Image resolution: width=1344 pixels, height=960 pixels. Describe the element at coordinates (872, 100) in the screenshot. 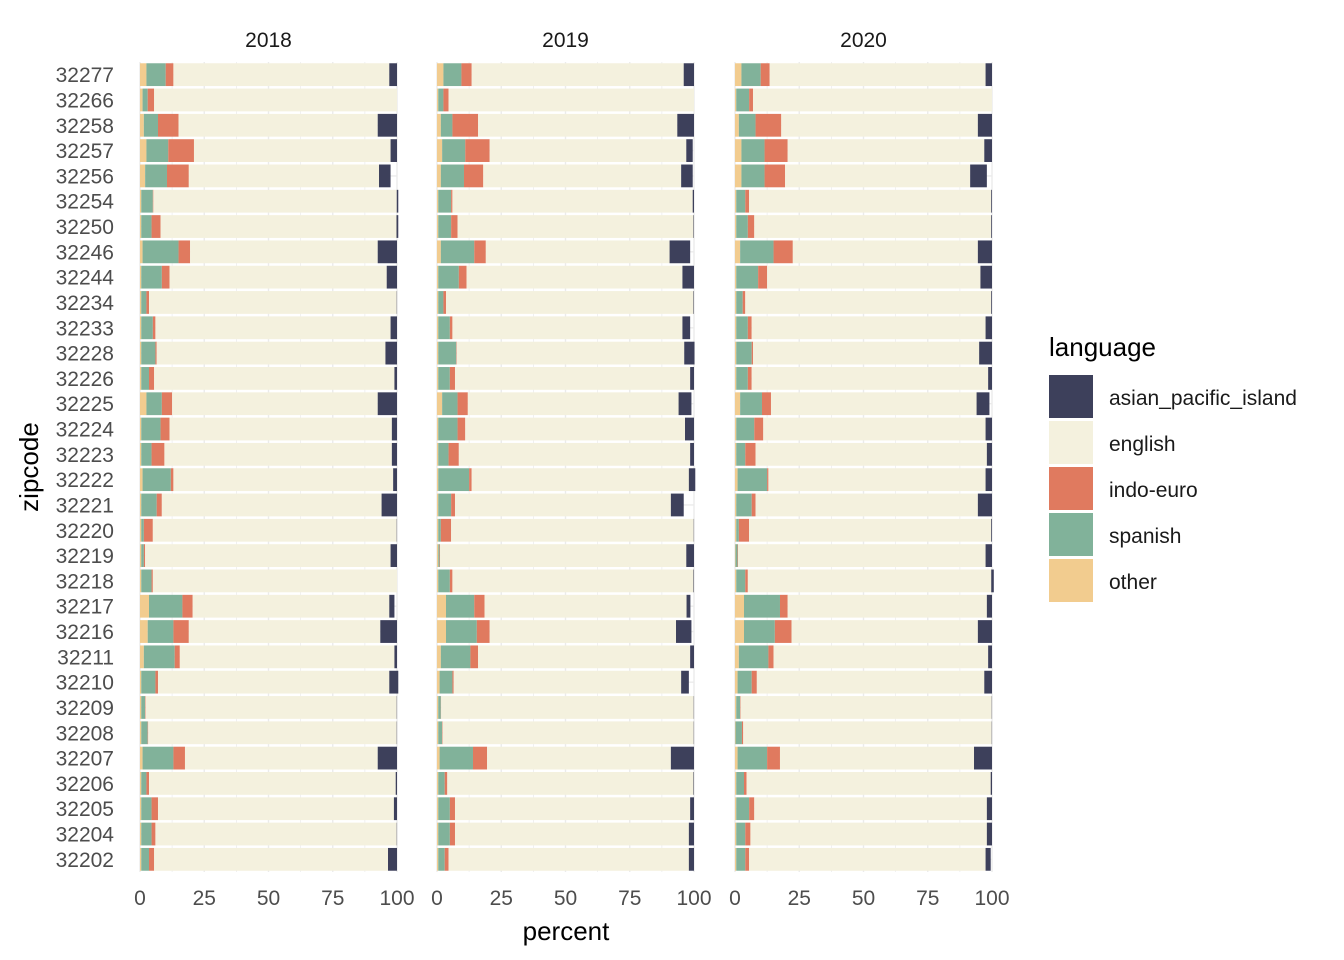

I see `bar-english-32266-2020` at that location.